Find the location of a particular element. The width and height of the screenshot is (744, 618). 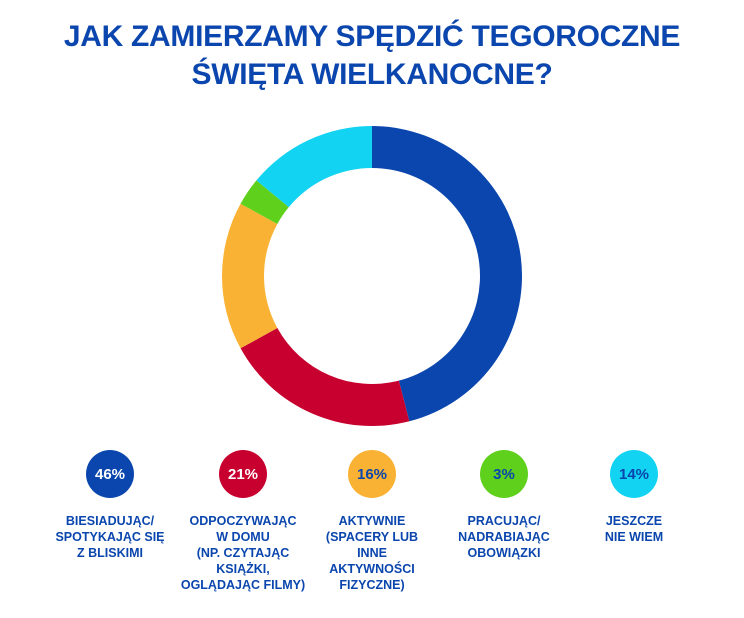

legend-percent: 21% is located at coordinates (243, 474).